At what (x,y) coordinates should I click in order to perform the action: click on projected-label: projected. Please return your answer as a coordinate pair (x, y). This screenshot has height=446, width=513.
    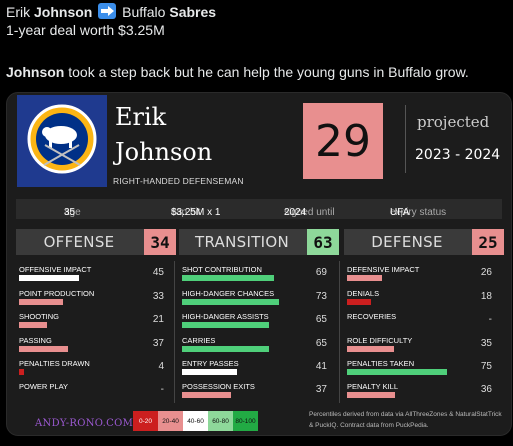
    Looking at the image, I should click on (453, 122).